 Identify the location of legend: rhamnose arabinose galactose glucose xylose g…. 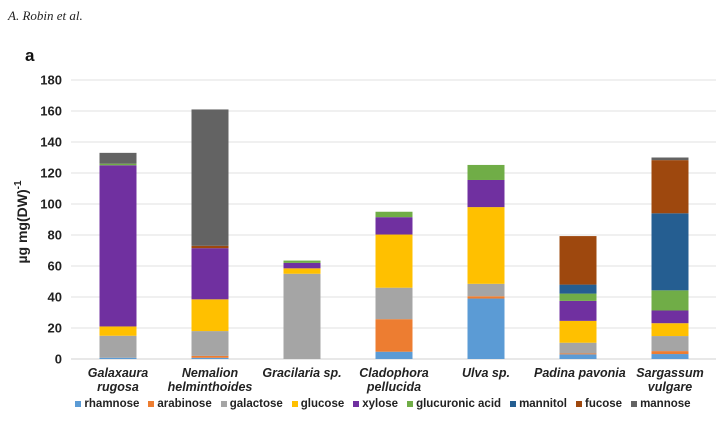
(383, 404).